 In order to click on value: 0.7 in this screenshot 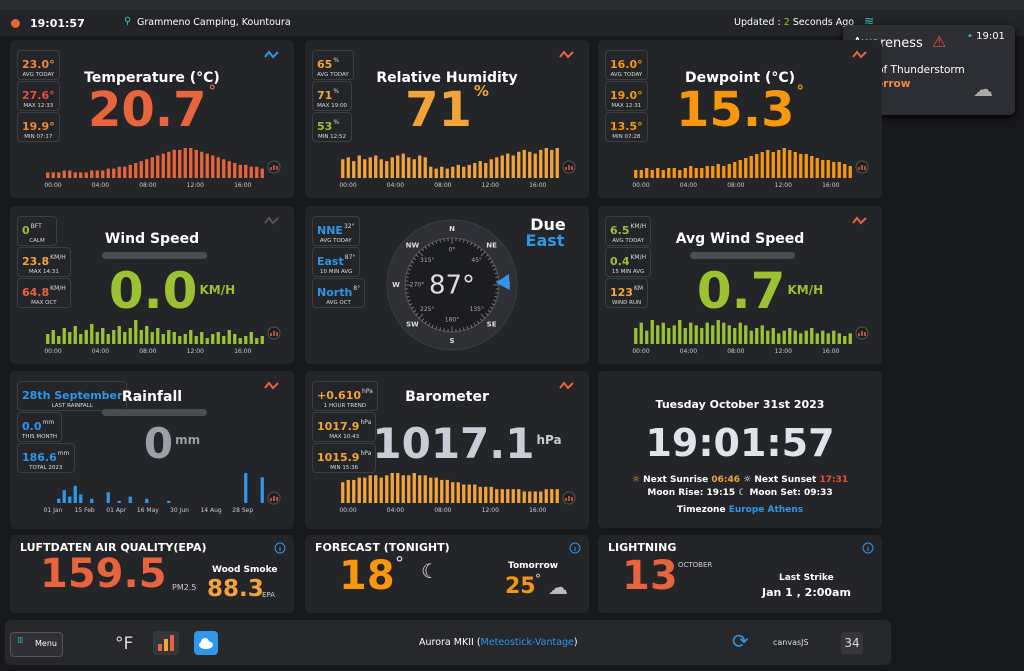, I will do `click(741, 291)`.